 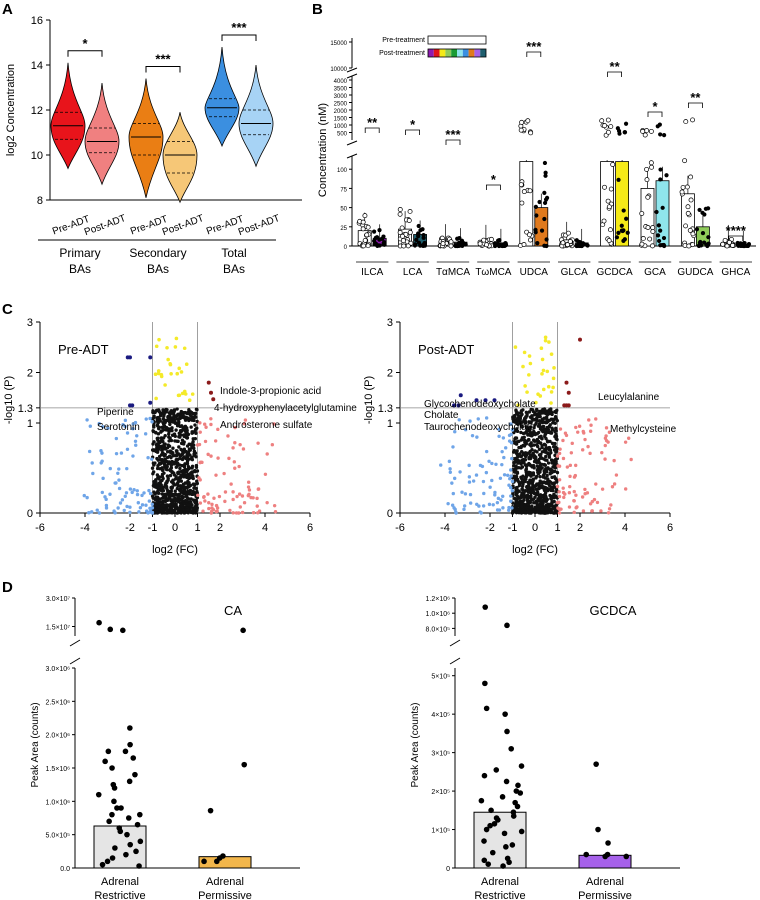 I want to click on y-tick-label: 0.0, so click(x=65, y=869).